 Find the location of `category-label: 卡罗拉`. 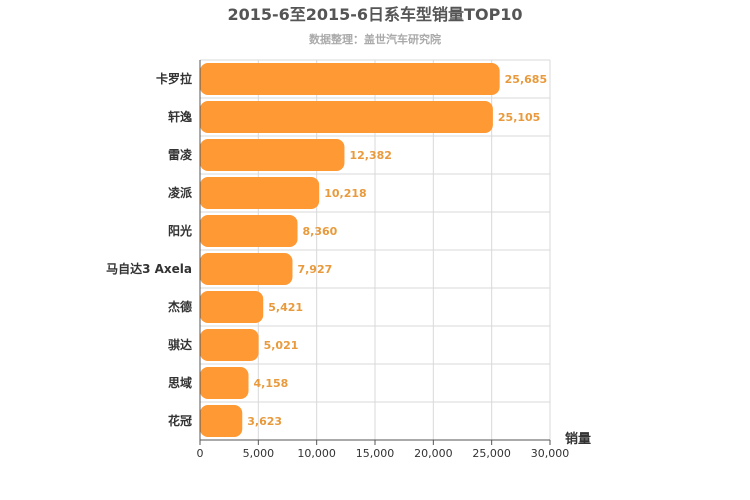

category-label: 卡罗拉 is located at coordinates (174, 78).